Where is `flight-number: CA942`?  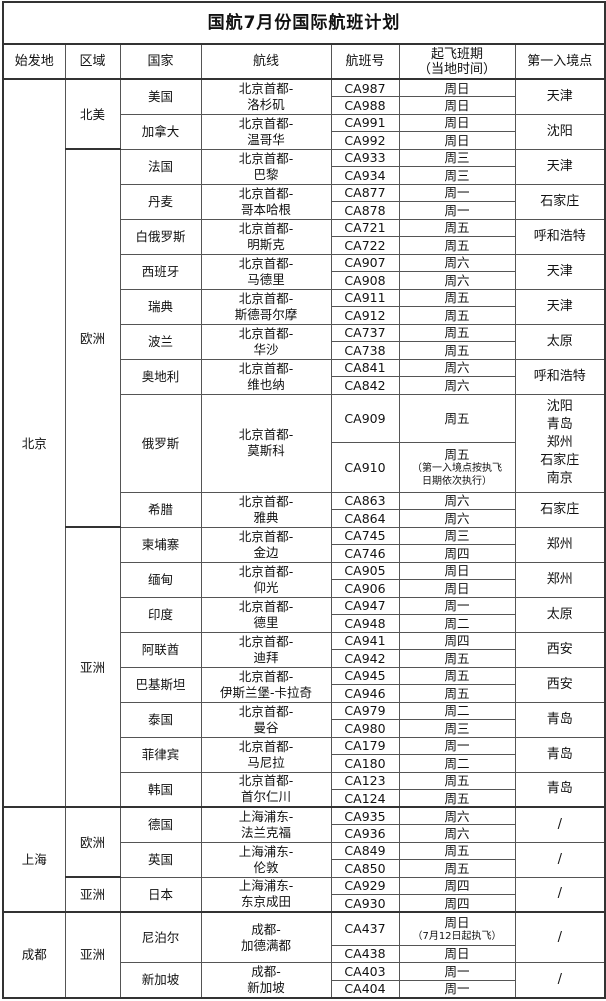 flight-number: CA942 is located at coordinates (365, 658).